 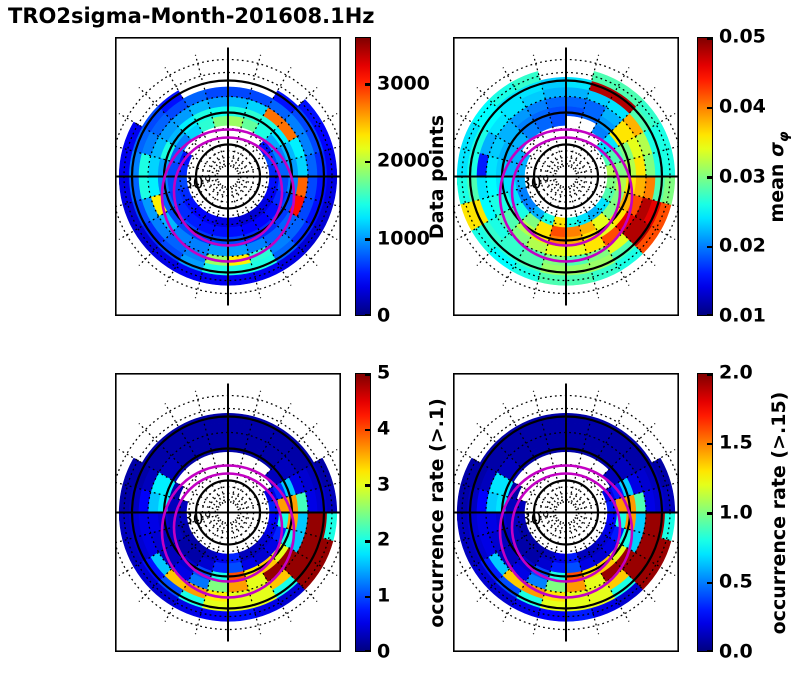 I want to click on colorbar-tick-label: 1.5, so click(x=736, y=442).